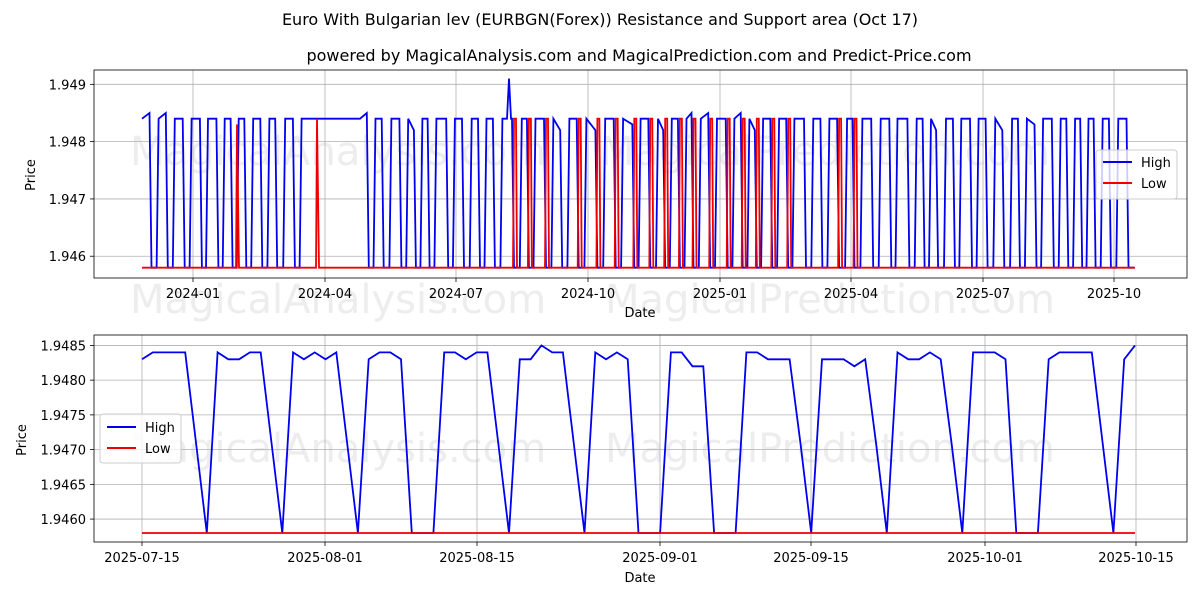 The image size is (1200, 600). I want to click on bottom-y-tick-label: 1.9470, so click(64, 451).